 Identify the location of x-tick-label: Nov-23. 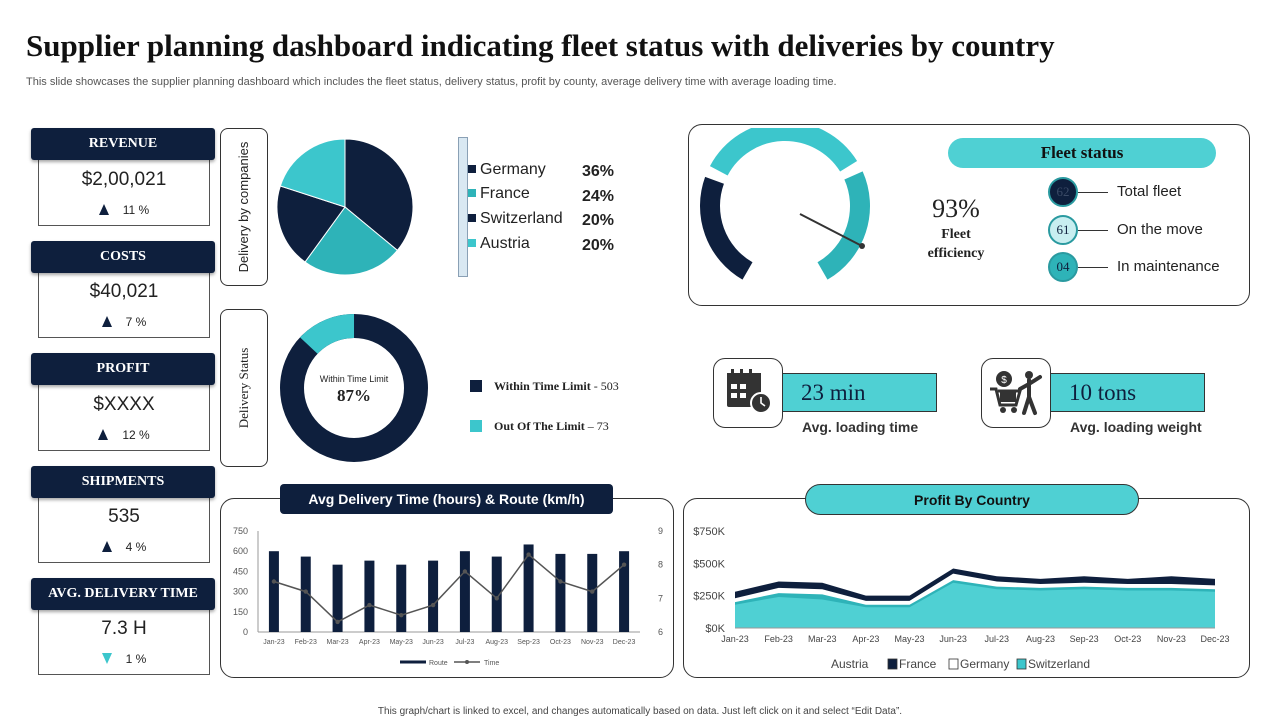
(592, 642).